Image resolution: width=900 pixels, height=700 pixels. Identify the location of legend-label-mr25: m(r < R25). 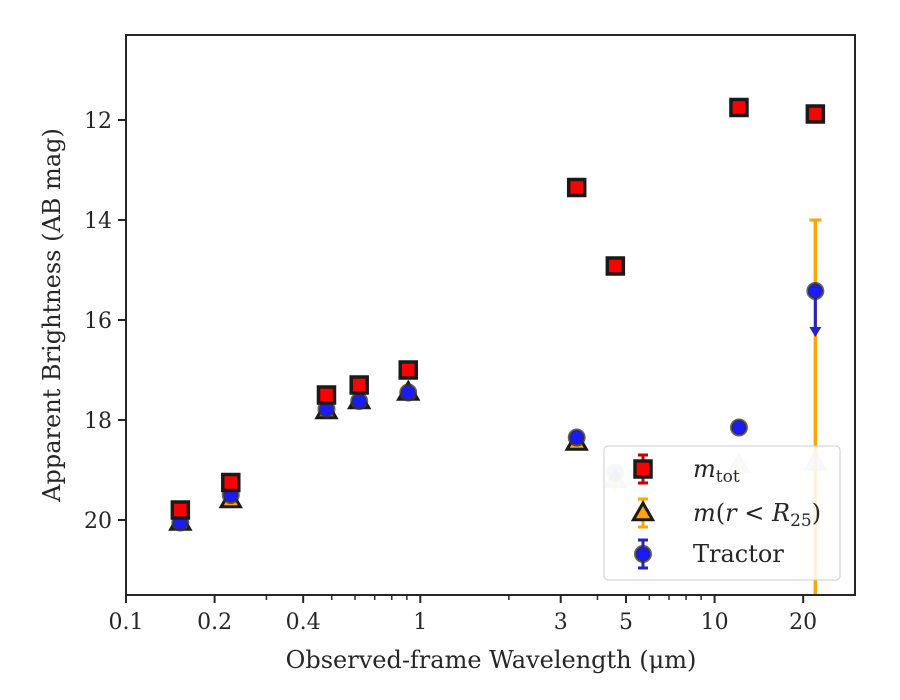
(757, 515).